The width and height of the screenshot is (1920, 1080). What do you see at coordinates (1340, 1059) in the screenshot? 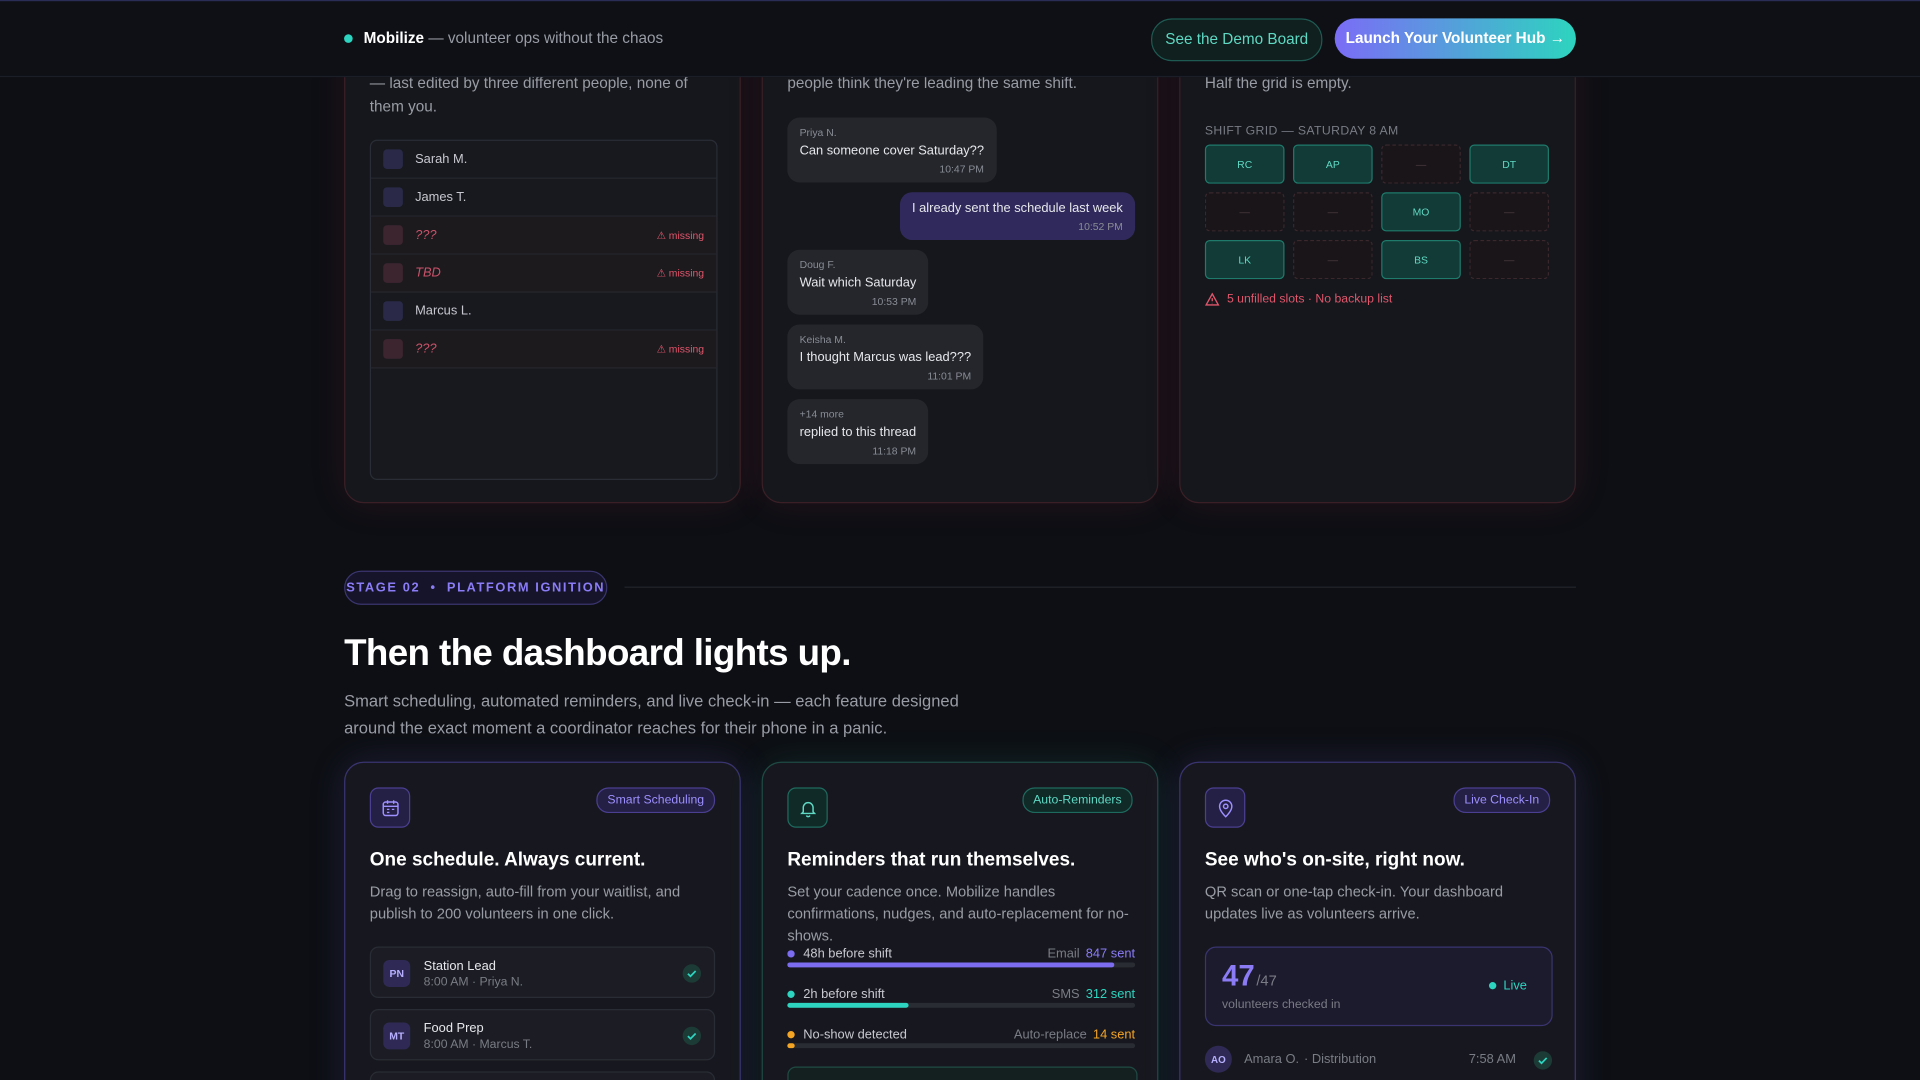
I see `station: · Distribution` at bounding box center [1340, 1059].